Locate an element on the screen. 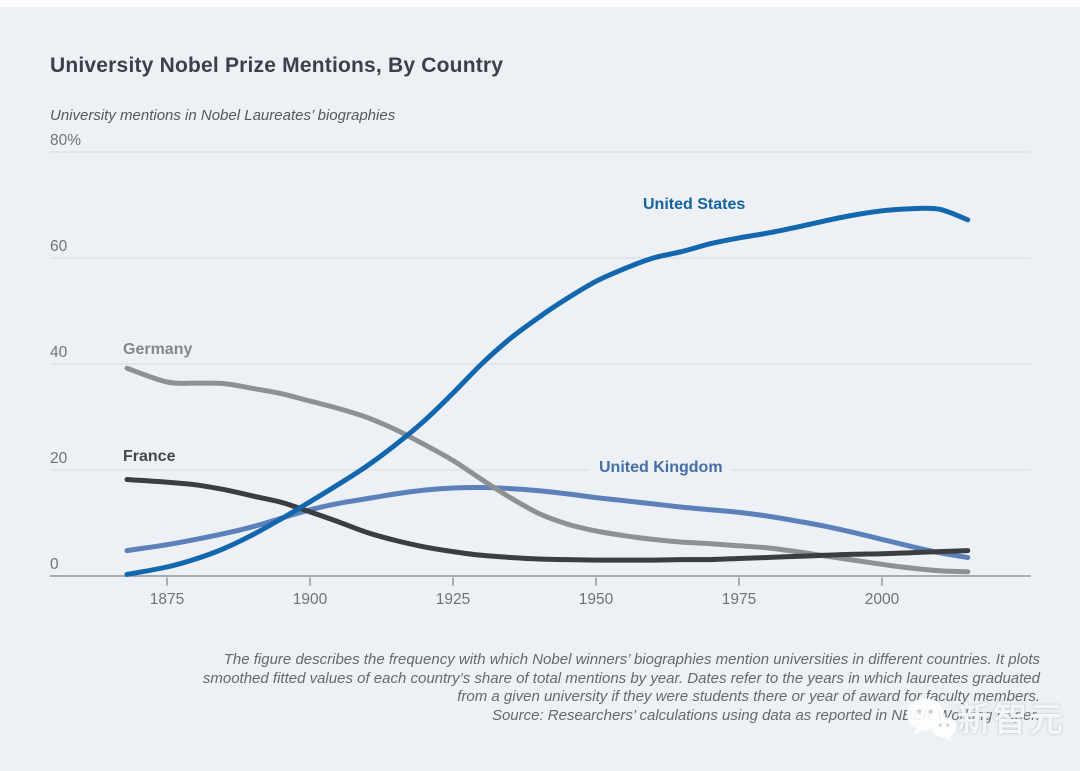 The width and height of the screenshot is (1080, 771). series-label-united-states: United States is located at coordinates (694, 204).